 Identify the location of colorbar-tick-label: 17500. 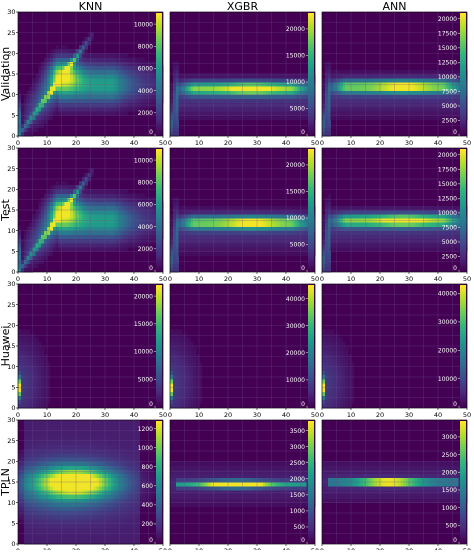
(447, 170).